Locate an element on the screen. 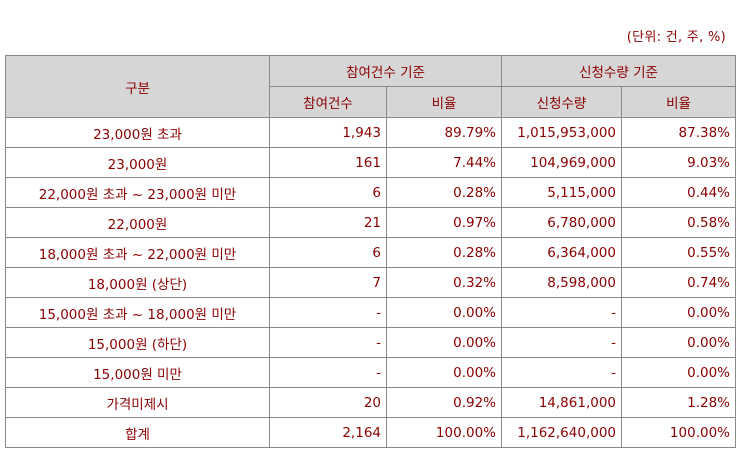  row-category: 18,000원 (상단) is located at coordinates (137, 282).